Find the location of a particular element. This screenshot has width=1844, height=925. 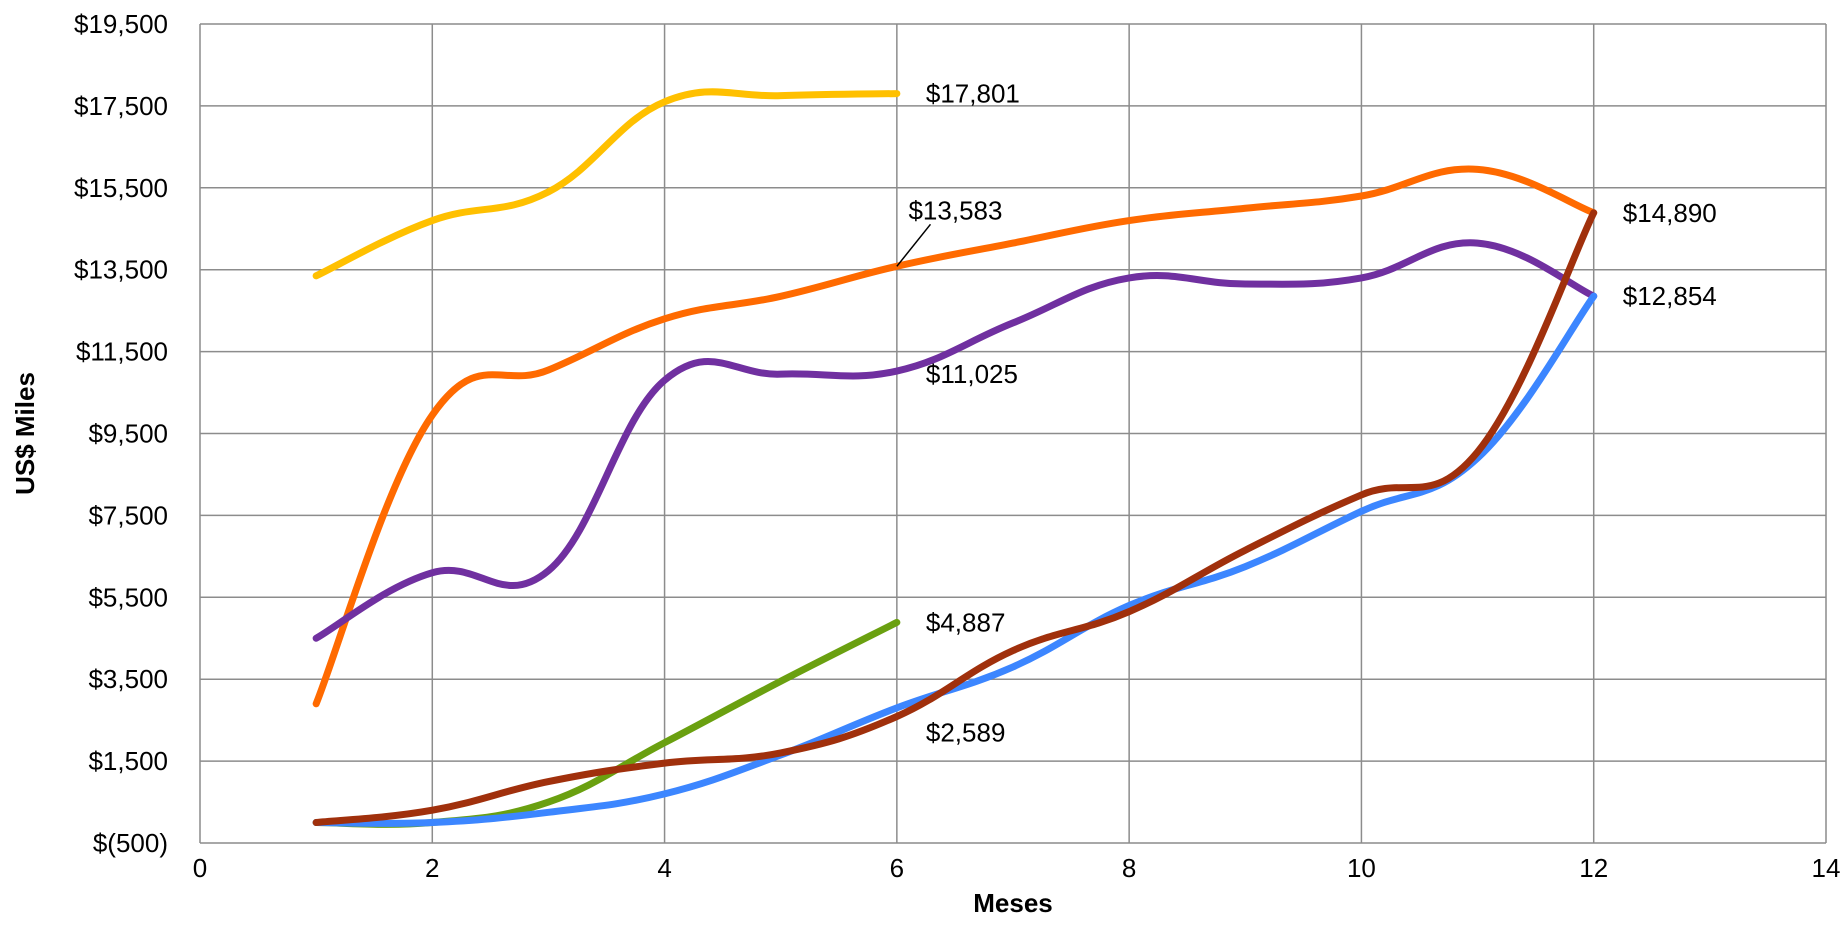

x-tick-label: 2 is located at coordinates (432, 868).